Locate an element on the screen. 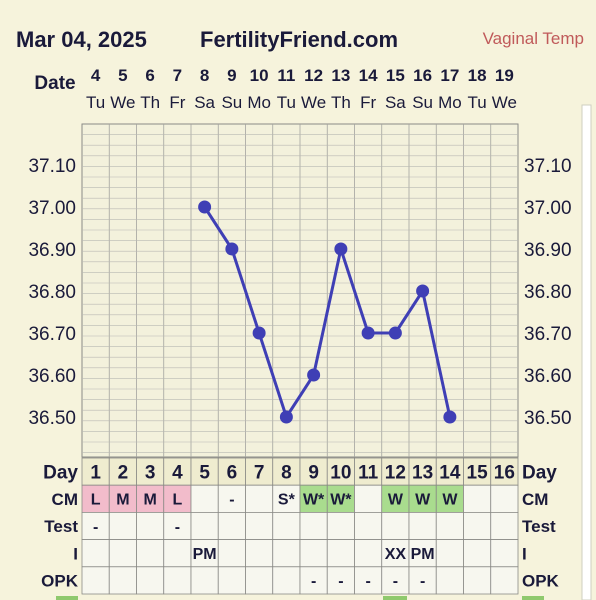 The height and width of the screenshot is (600, 596). cm-value: W* is located at coordinates (341, 500).